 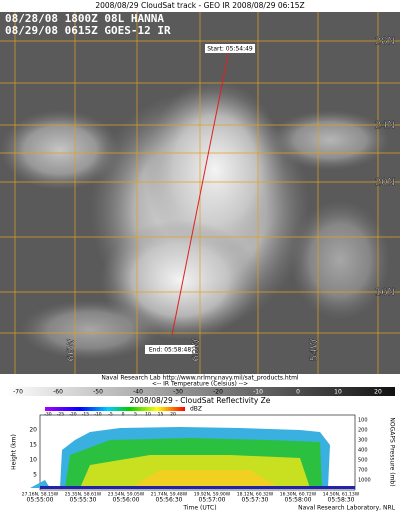 I want to click on scale-tick: 0, so click(x=298, y=392).